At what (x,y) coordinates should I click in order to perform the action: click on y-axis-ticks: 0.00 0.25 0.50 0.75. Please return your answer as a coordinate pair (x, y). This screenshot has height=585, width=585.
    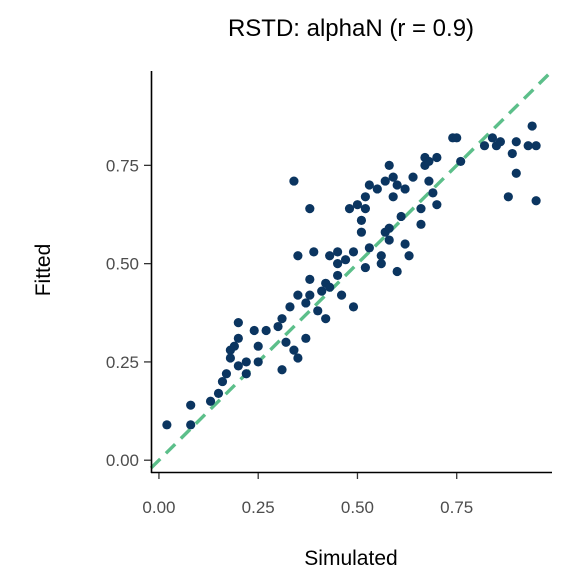
    Looking at the image, I should click on (128, 313).